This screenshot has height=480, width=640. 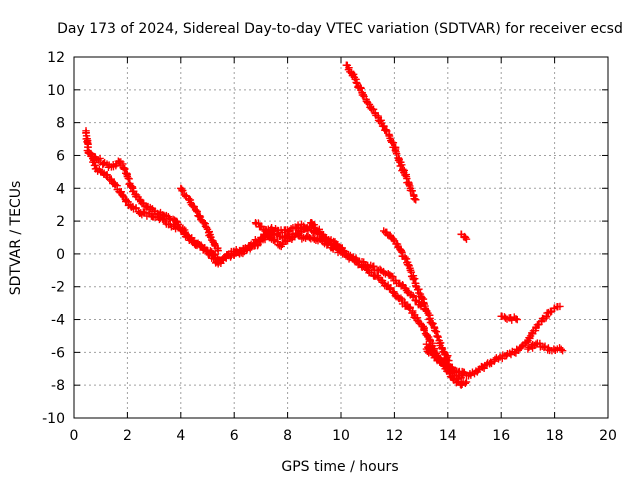 What do you see at coordinates (58, 386) in the screenshot?
I see `y-tick-label: -8` at bounding box center [58, 386].